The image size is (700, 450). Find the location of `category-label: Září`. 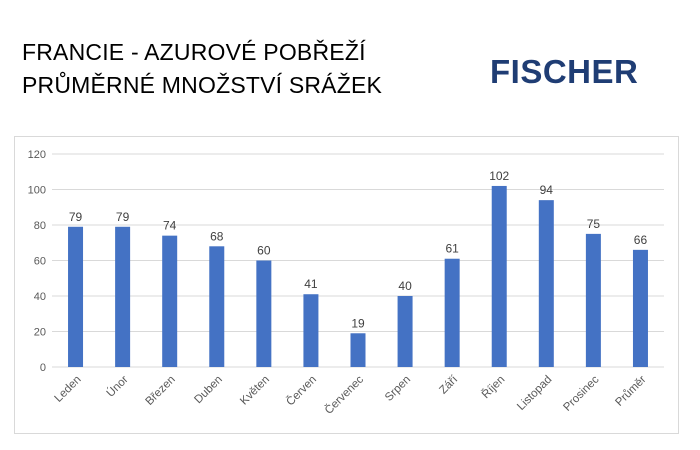

category-label: Září is located at coordinates (449, 385).